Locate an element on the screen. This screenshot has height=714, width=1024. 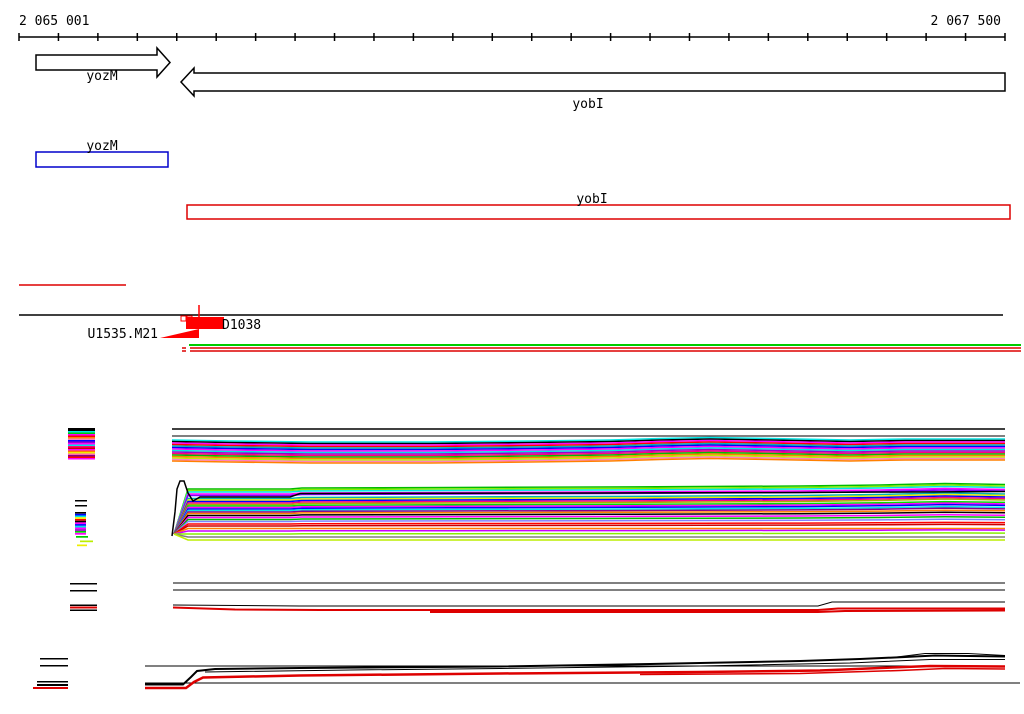
probe-d1038-block is located at coordinates (205, 323).